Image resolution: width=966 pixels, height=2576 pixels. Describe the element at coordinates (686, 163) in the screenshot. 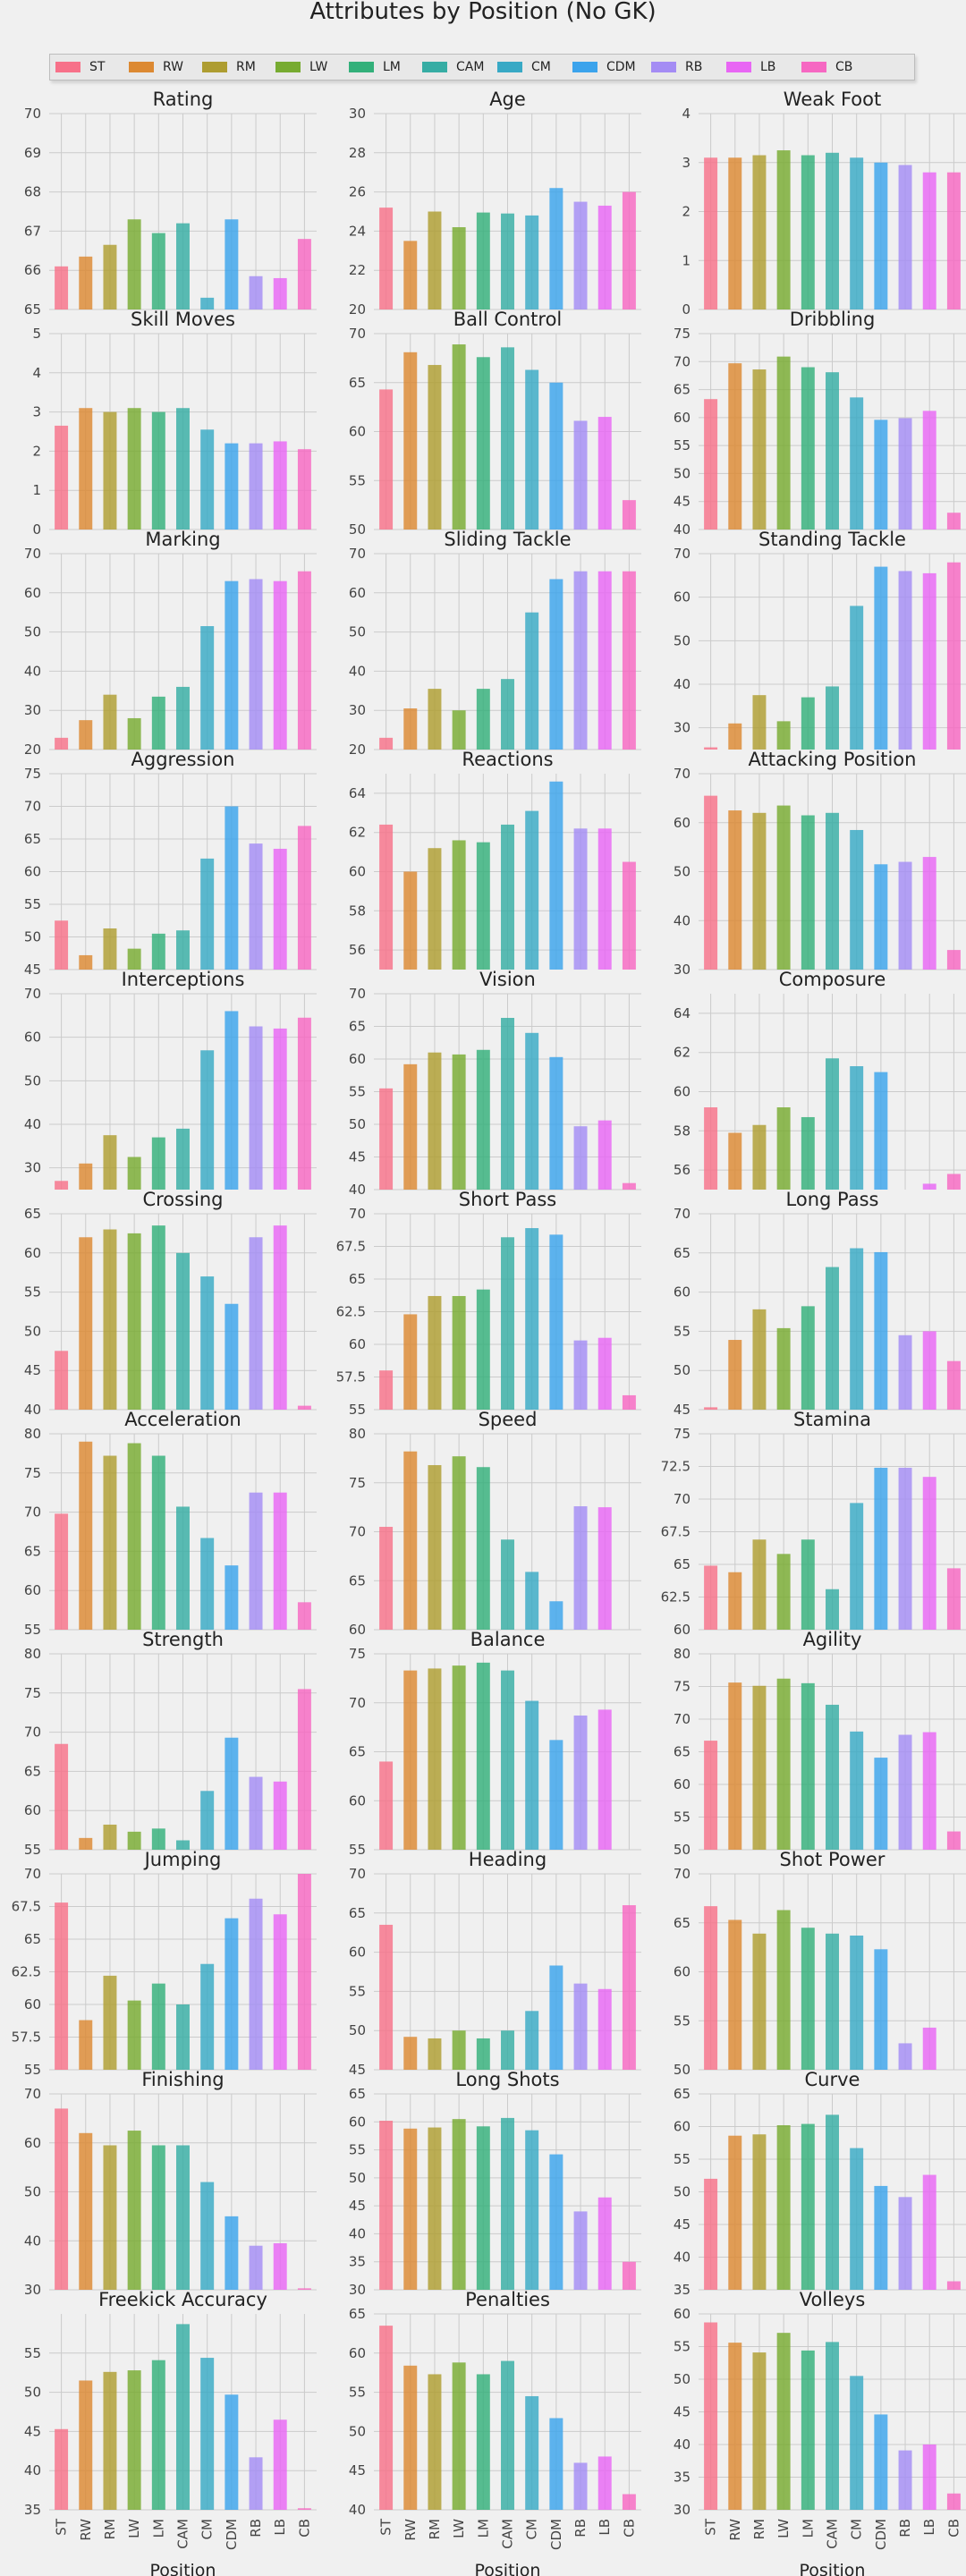

I see `y-tick-label: 3` at that location.